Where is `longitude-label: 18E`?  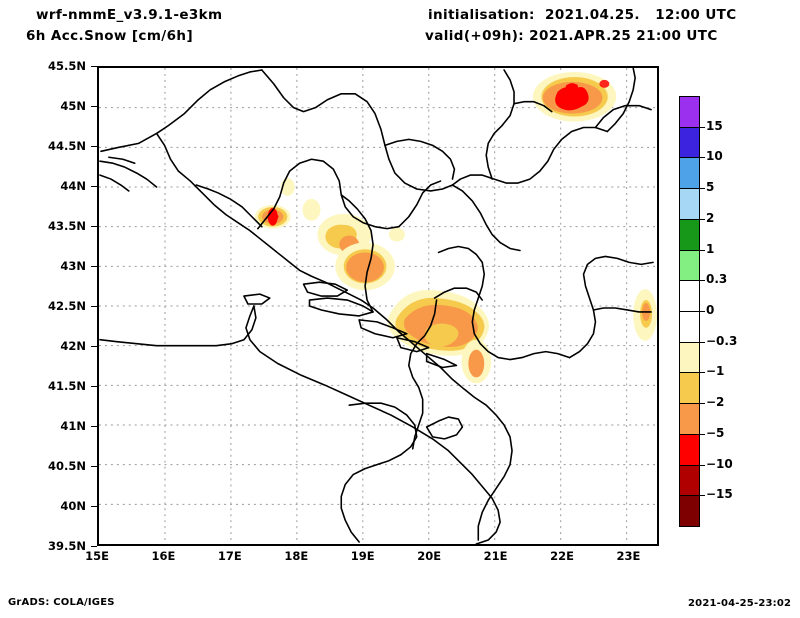 longitude-label: 18E is located at coordinates (296, 556).